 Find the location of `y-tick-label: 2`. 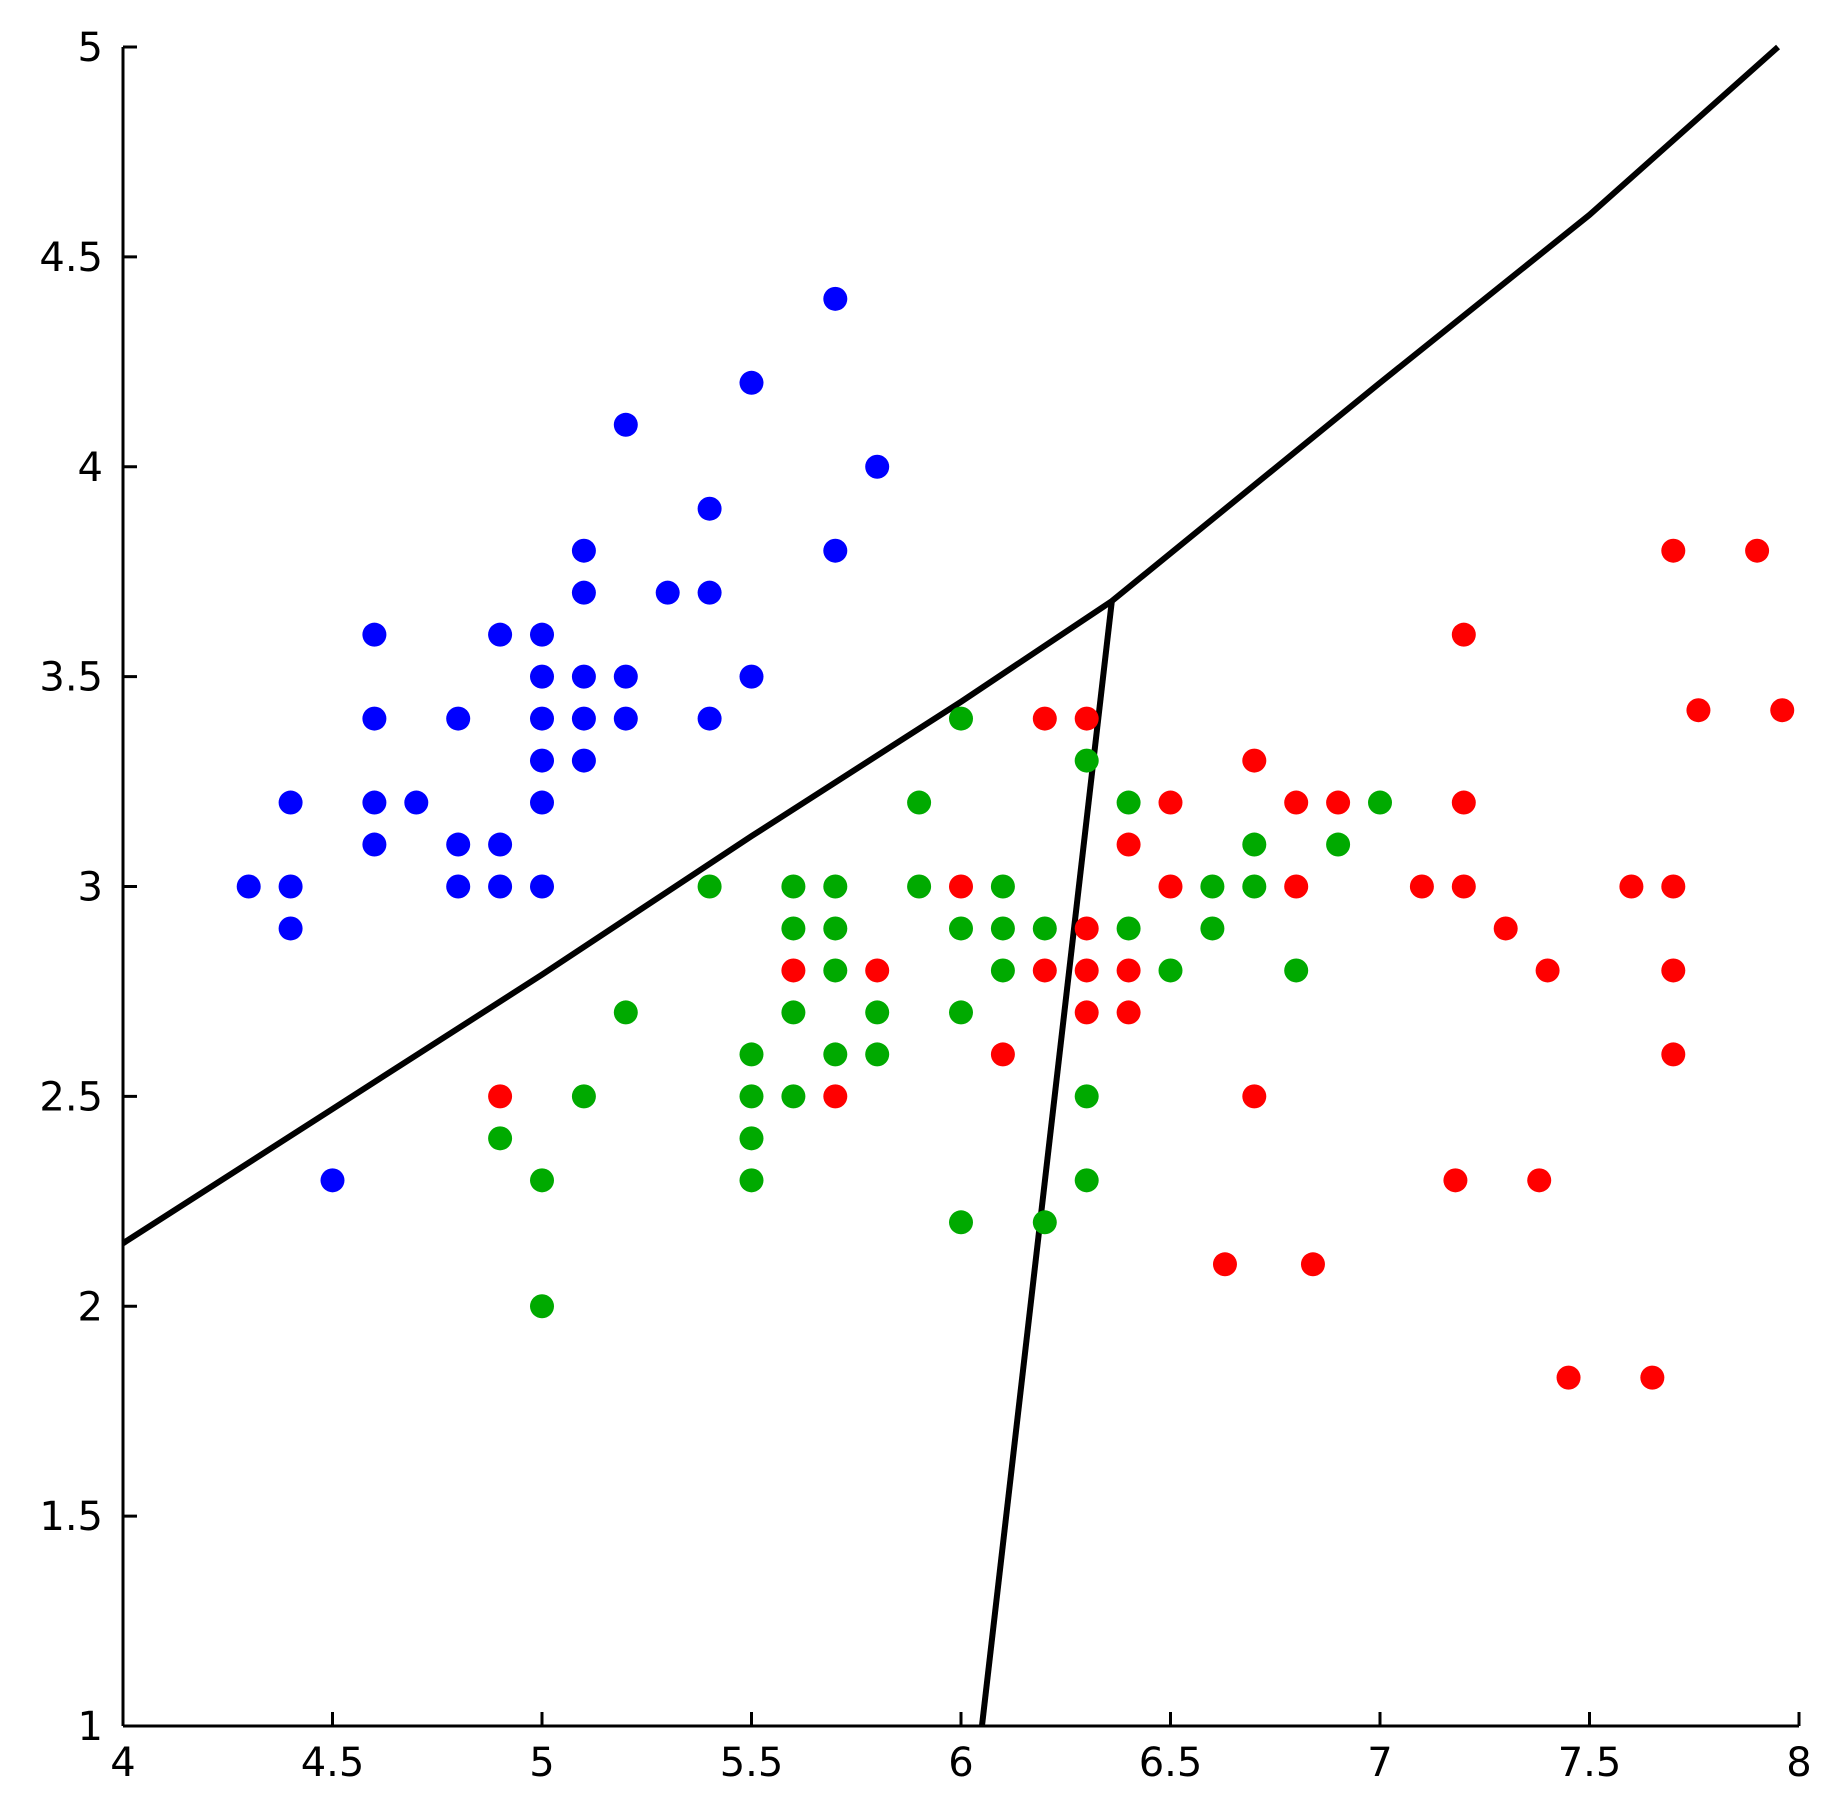

y-tick-label: 2 is located at coordinates (90, 1307).